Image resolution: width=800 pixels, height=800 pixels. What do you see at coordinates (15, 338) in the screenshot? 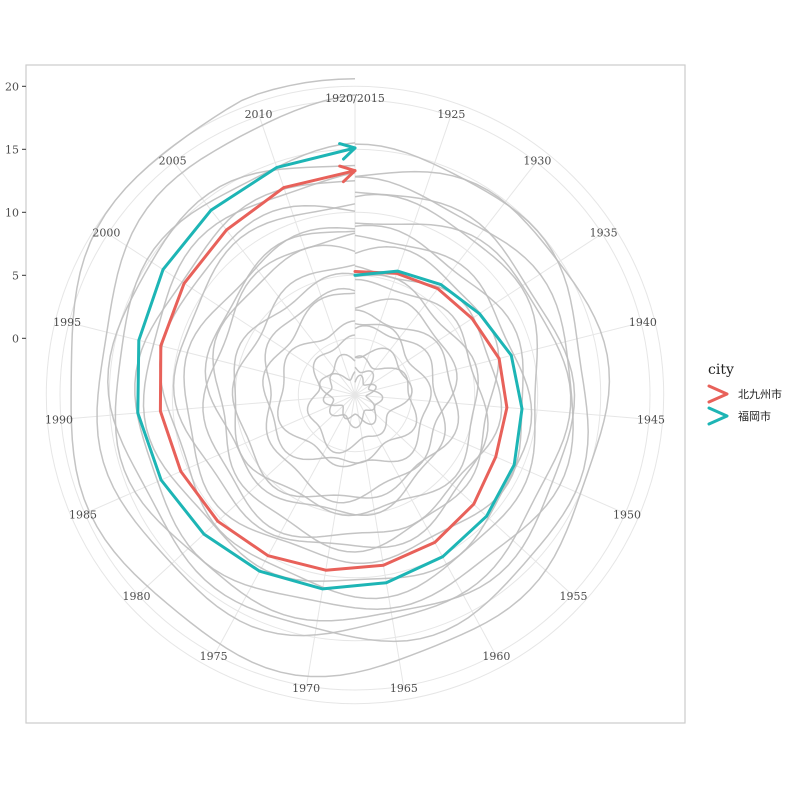
I see `radial-tick-label: 0` at bounding box center [15, 338].